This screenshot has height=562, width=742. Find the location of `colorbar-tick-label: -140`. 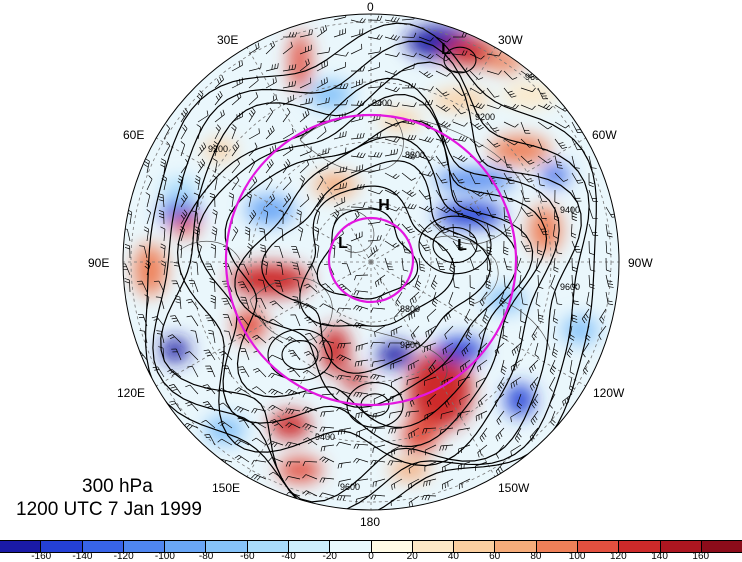

colorbar-tick-label: -140 is located at coordinates (82, 556).